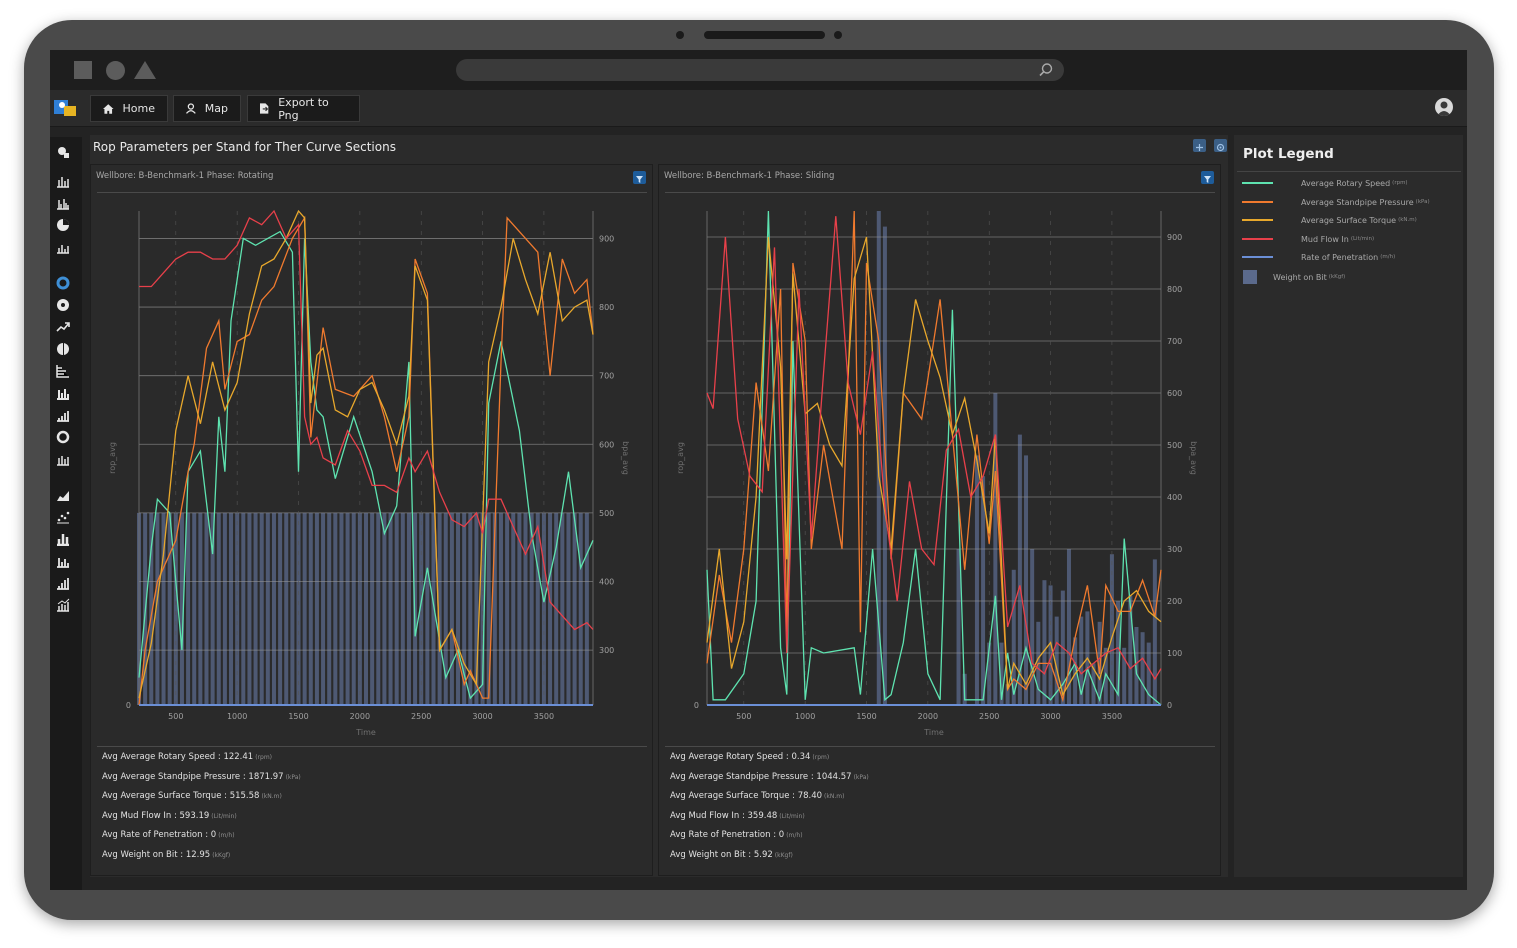 This screenshot has height=948, width=1517. What do you see at coordinates (1046, 70) in the screenshot?
I see `search-icon` at bounding box center [1046, 70].